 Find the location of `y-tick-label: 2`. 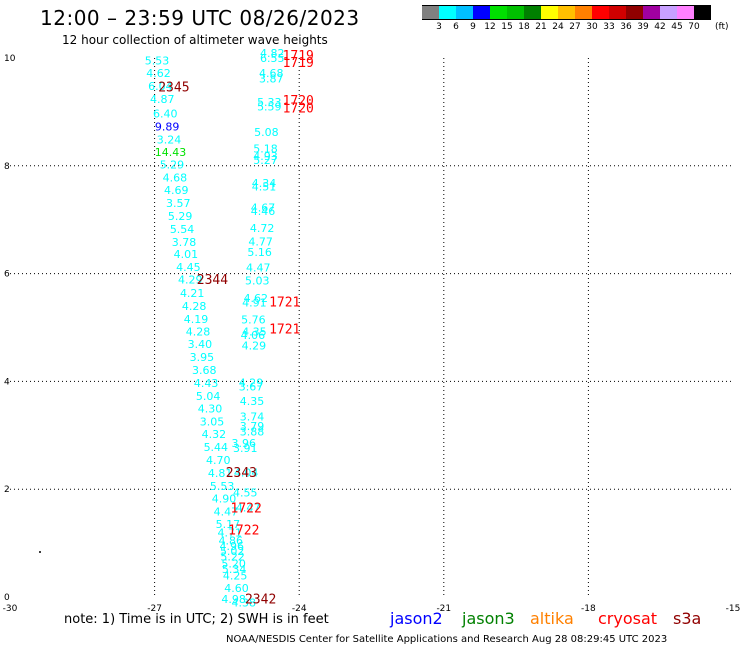

y-tick-label: 2 is located at coordinates (7, 490).